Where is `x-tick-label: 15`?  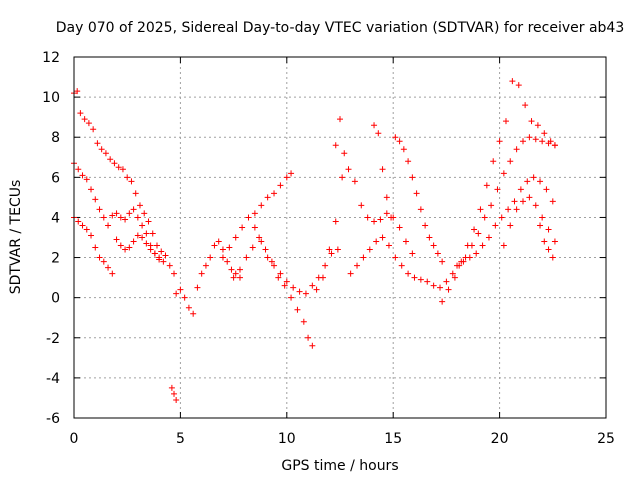 x-tick-label: 15 is located at coordinates (393, 439).